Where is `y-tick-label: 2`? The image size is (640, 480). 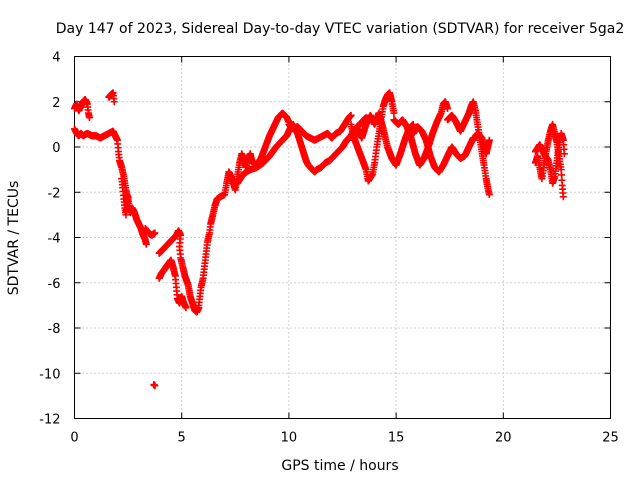 y-tick-label: 2 is located at coordinates (56, 103).